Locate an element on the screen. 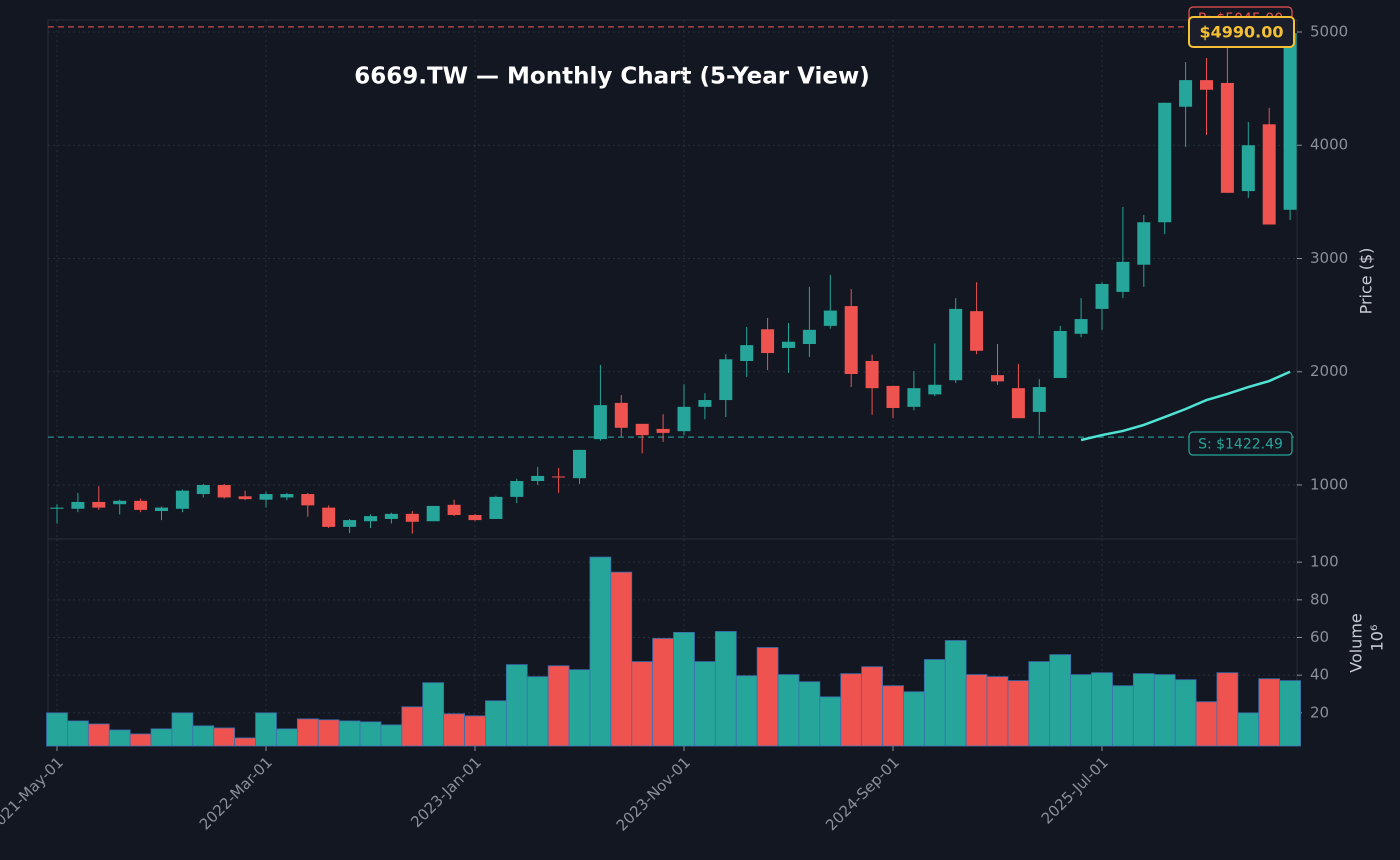  last_price-box is located at coordinates (1241, 32).